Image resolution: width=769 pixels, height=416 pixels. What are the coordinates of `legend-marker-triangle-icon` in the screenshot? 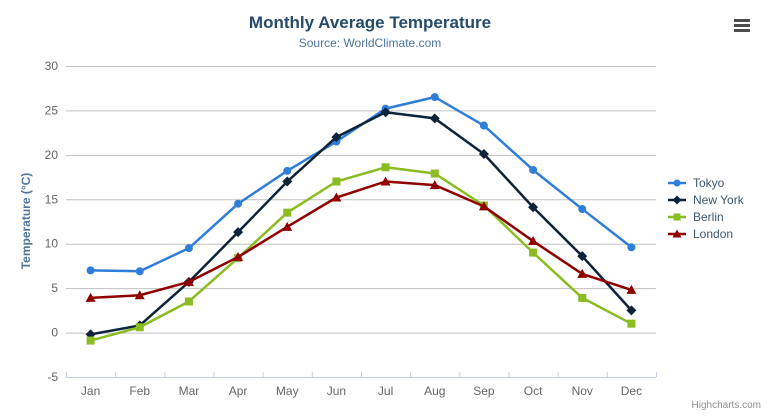 It's located at (677, 233).